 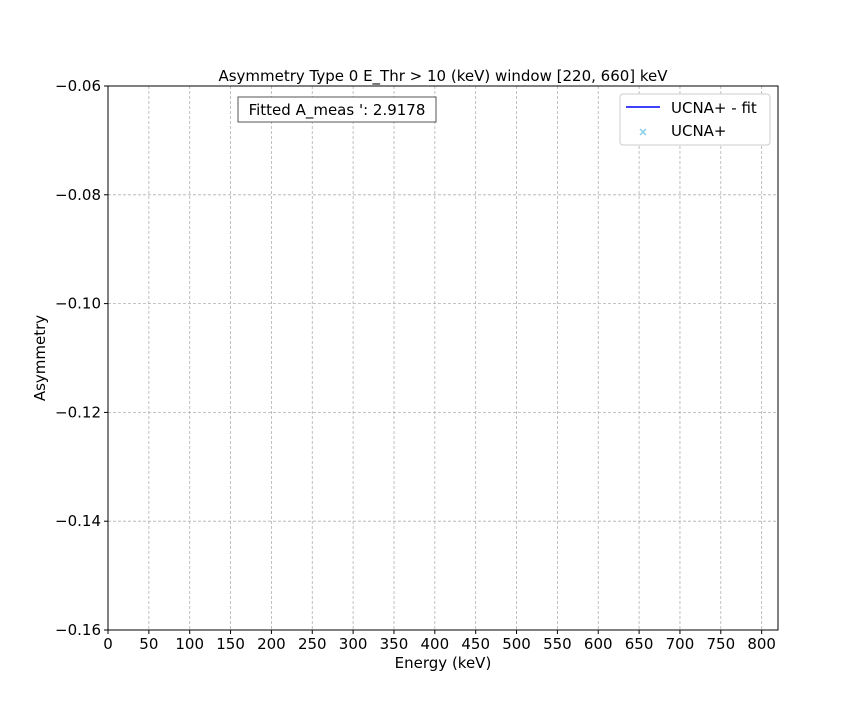 What do you see at coordinates (108, 644) in the screenshot?
I see `x-tick-label: 0` at bounding box center [108, 644].